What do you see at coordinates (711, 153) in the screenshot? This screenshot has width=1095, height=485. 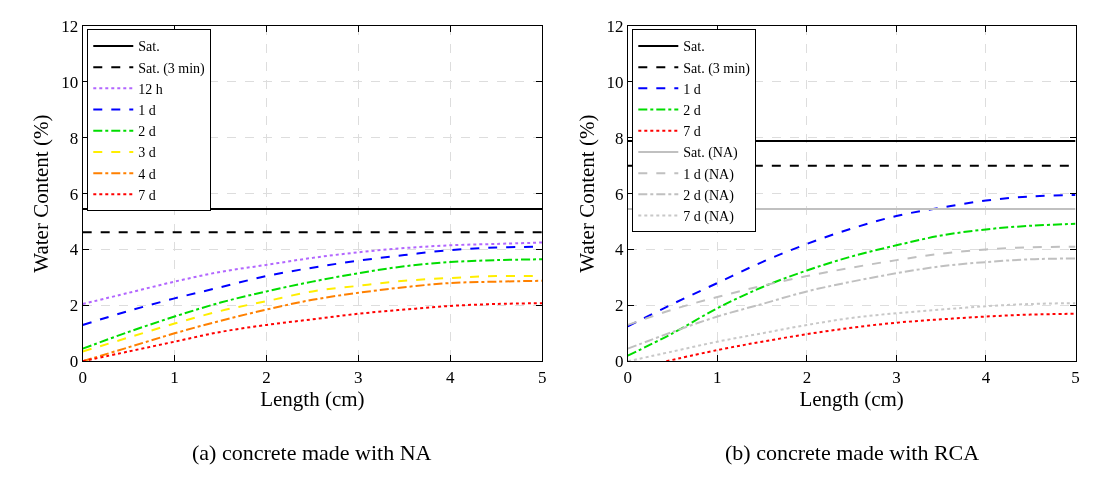 I see `legend-label: Sat. (NA)` at bounding box center [711, 153].